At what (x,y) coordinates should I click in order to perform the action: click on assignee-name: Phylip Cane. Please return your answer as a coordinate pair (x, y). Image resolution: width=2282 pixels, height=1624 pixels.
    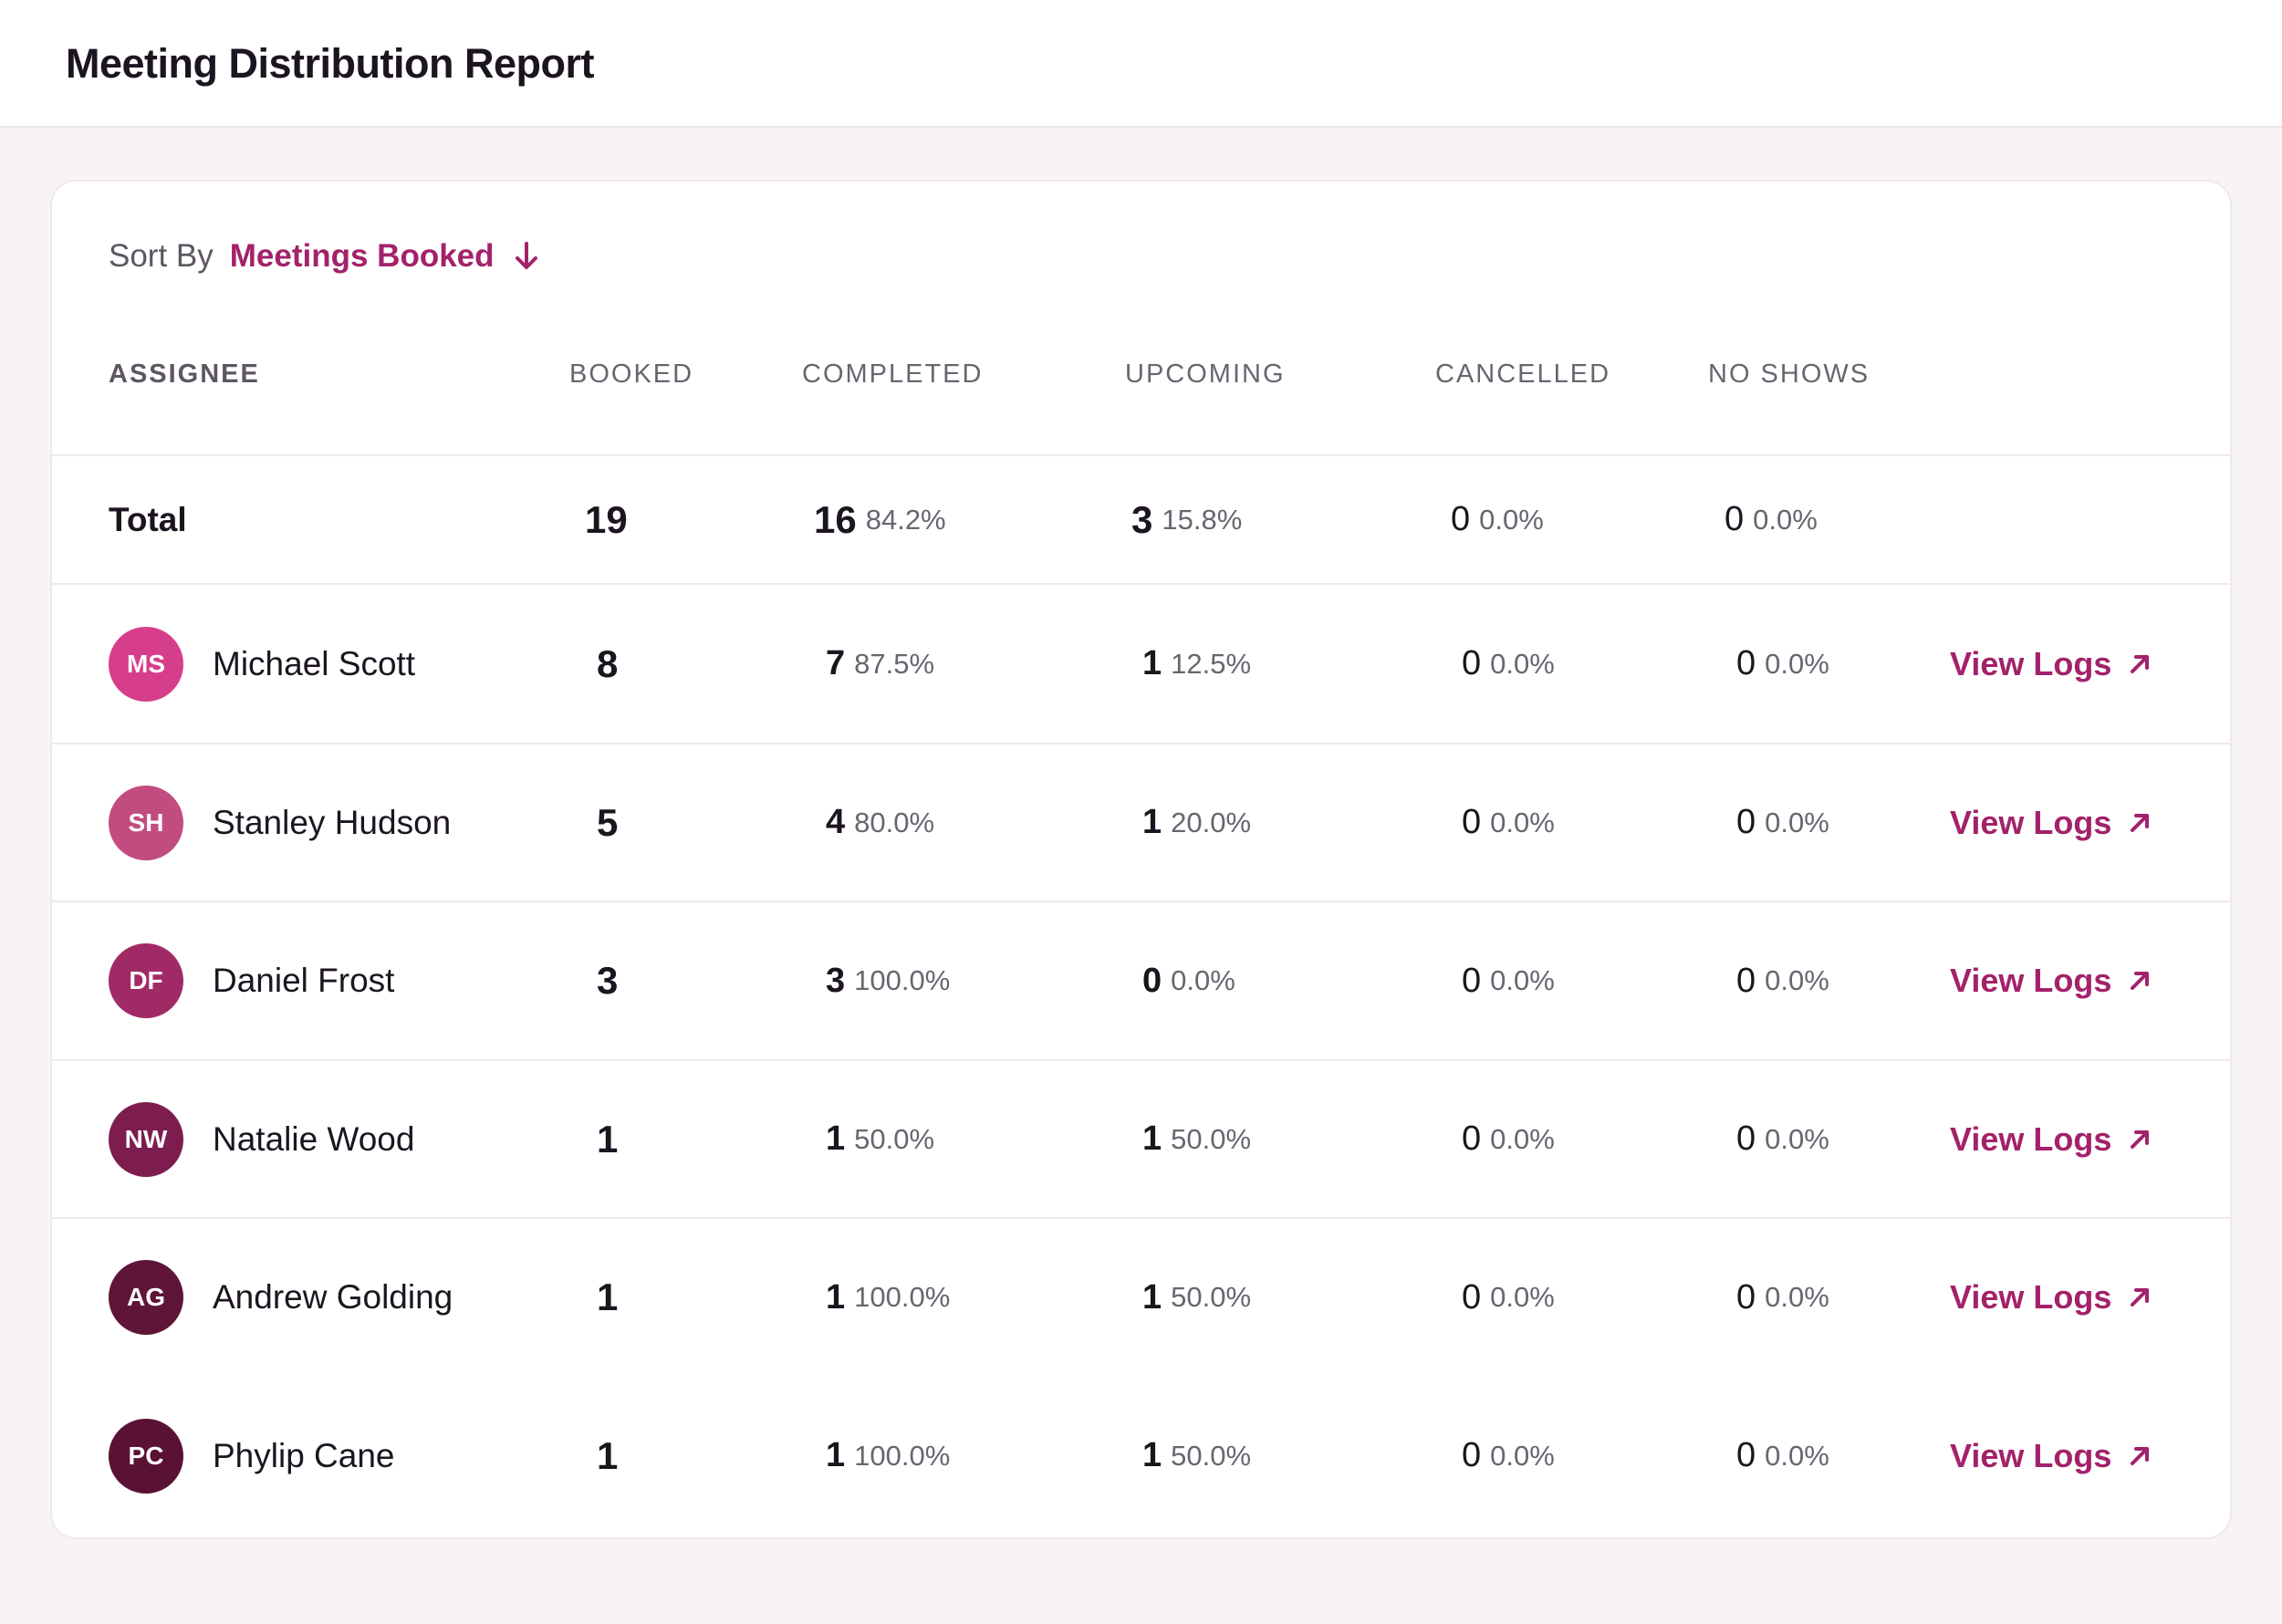
    Looking at the image, I should click on (304, 1455).